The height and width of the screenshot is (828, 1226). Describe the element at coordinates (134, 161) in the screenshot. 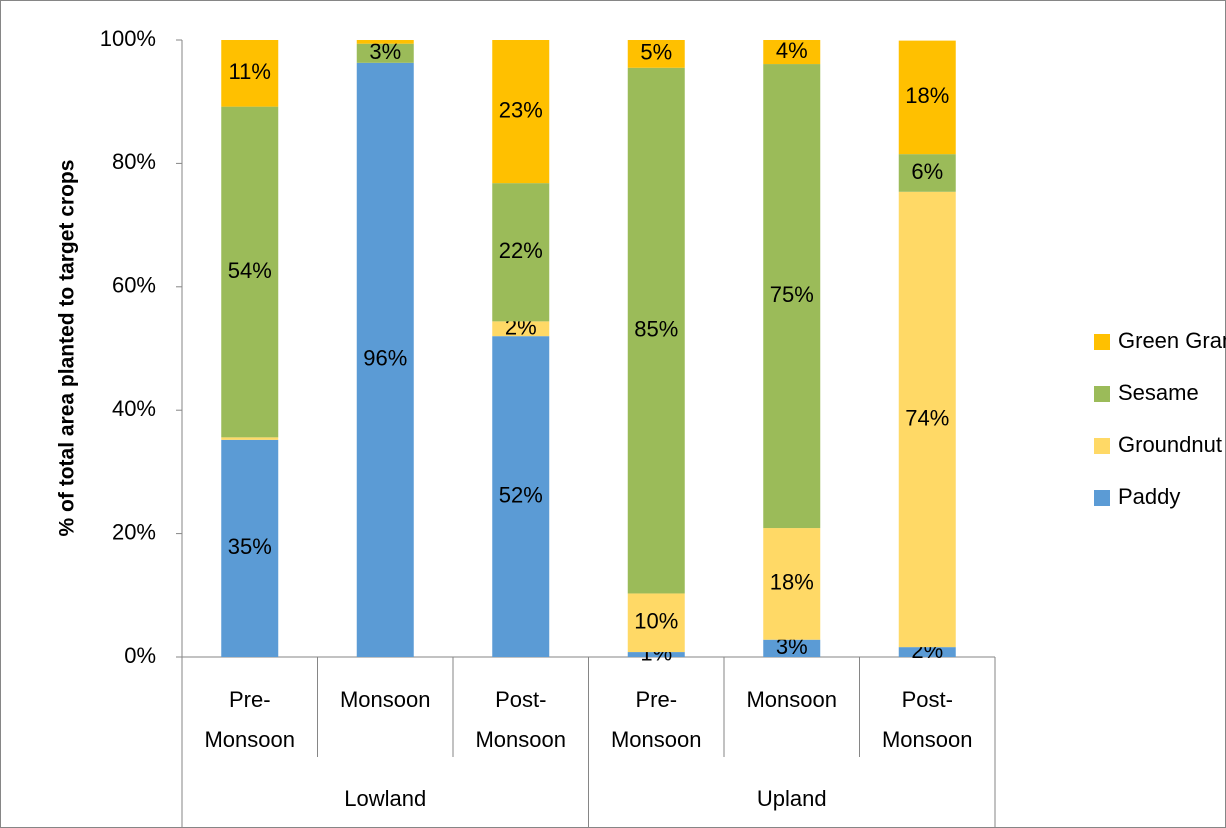

I see `y-tick-label: 80%` at that location.